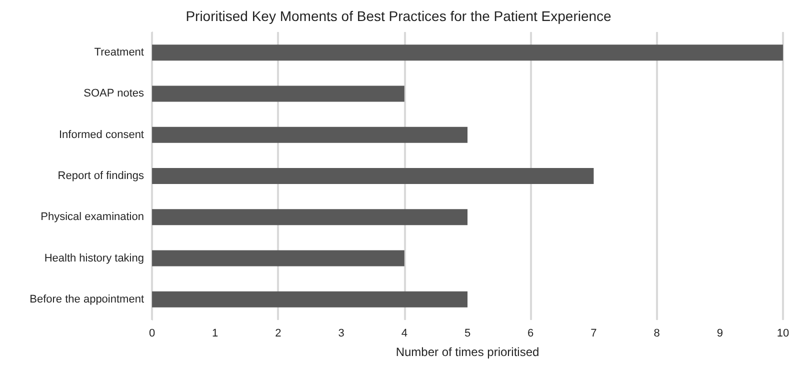  Describe the element at coordinates (87, 299) in the screenshot. I see `y-tick-label: Before the appointment` at that location.